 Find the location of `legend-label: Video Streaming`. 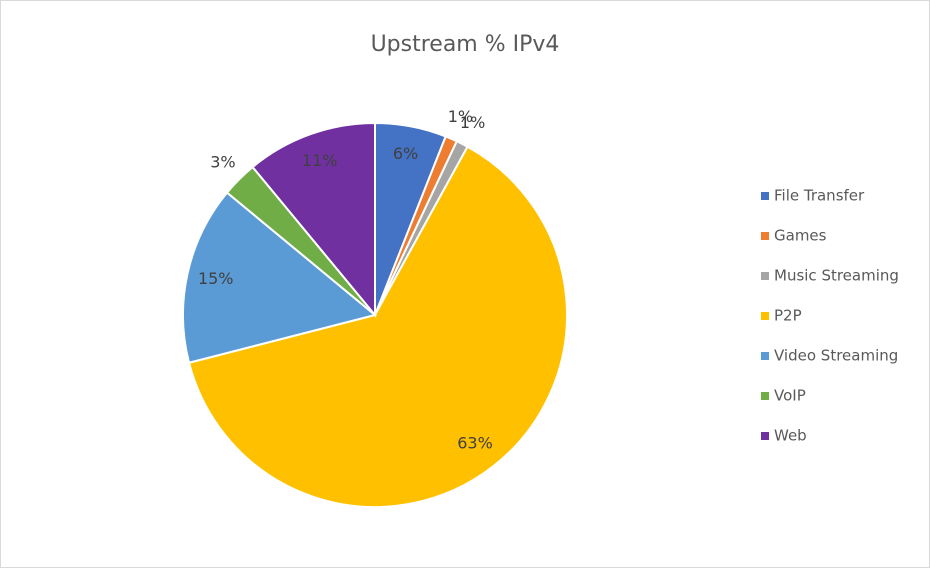

legend-label: Video Streaming is located at coordinates (836, 356).